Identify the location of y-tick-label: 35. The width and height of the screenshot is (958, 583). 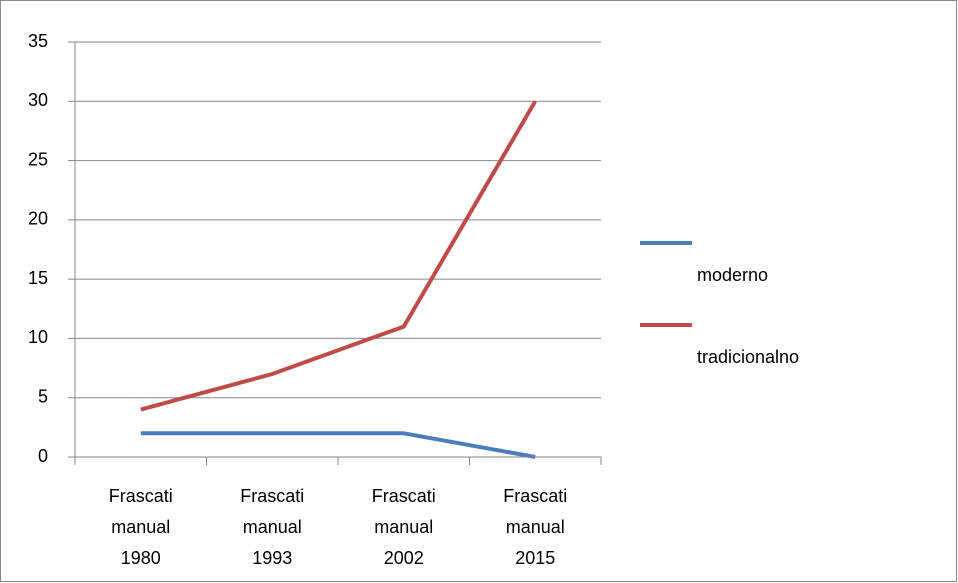
(38, 41).